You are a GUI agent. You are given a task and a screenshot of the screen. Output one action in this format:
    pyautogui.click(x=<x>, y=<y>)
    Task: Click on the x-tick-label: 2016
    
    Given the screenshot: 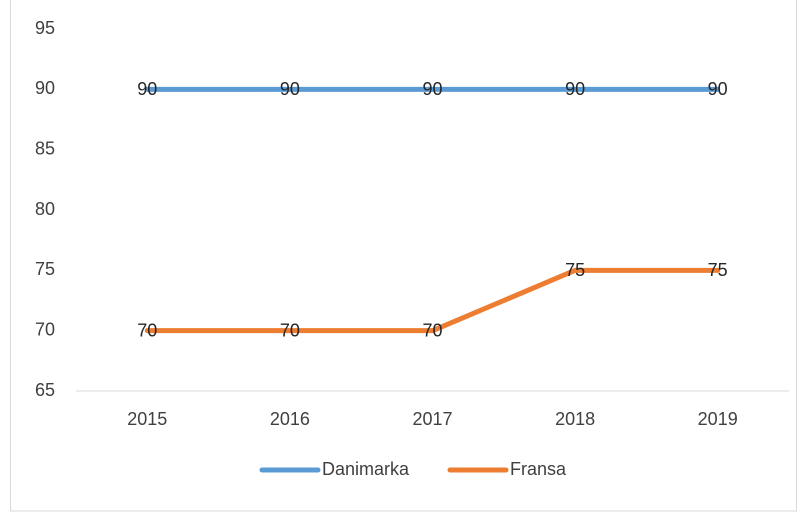 What is the action you would take?
    pyautogui.click(x=290, y=419)
    